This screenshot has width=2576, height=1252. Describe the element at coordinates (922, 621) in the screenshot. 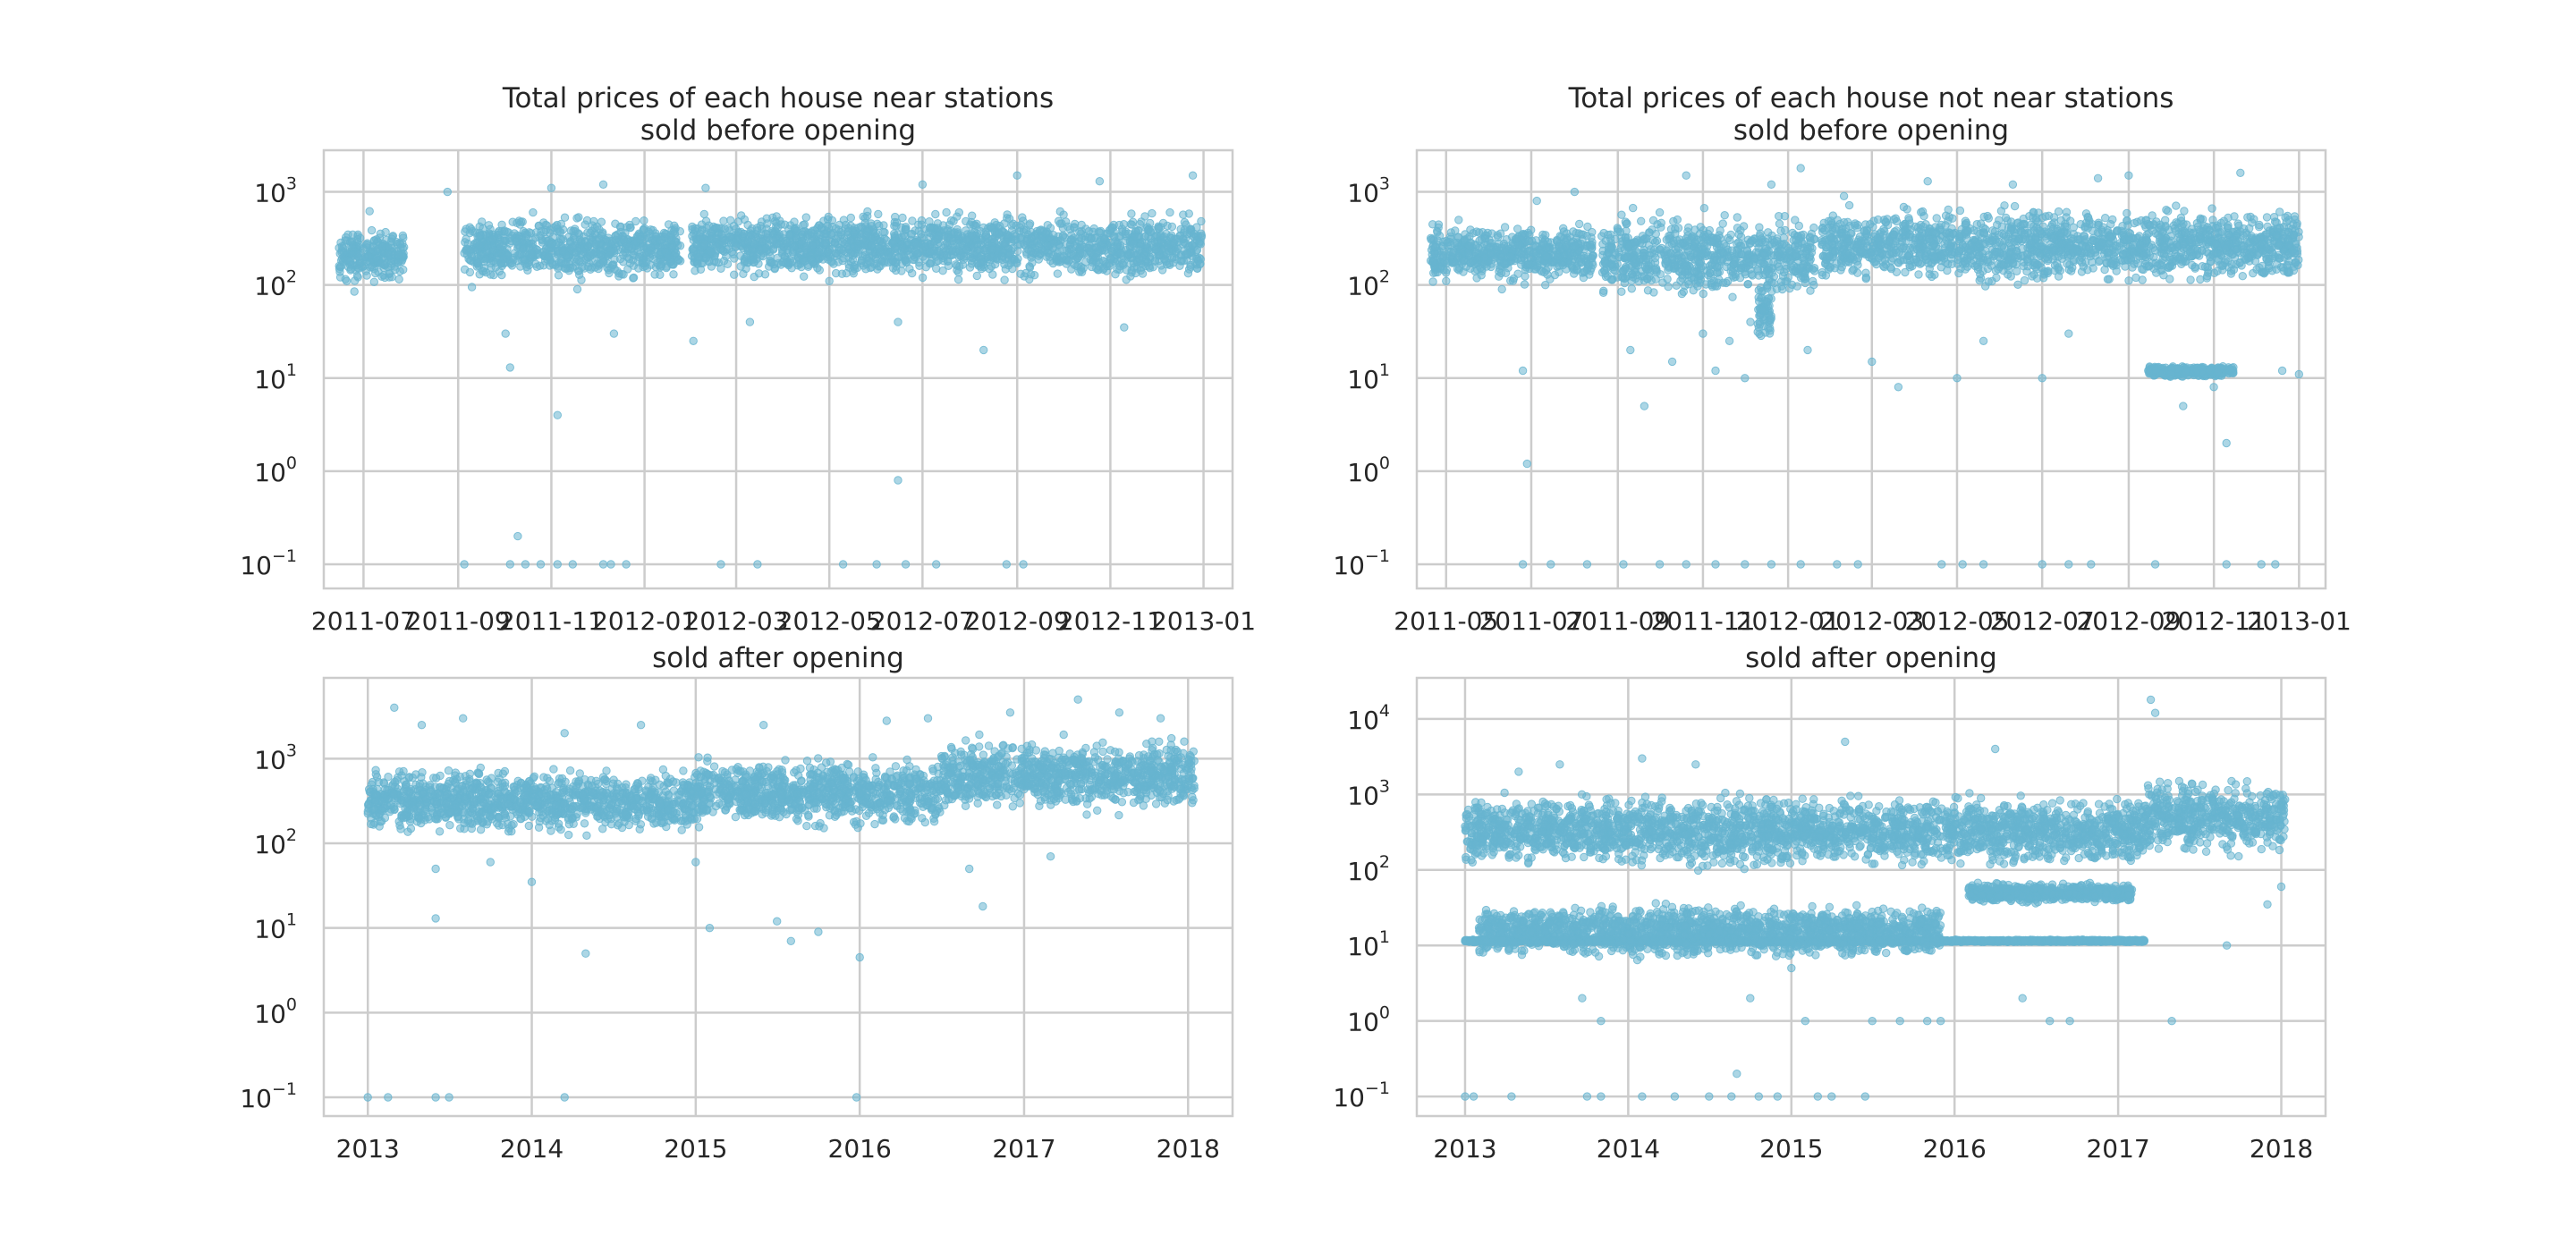

I see `x-tick-label: 2012-07` at that location.